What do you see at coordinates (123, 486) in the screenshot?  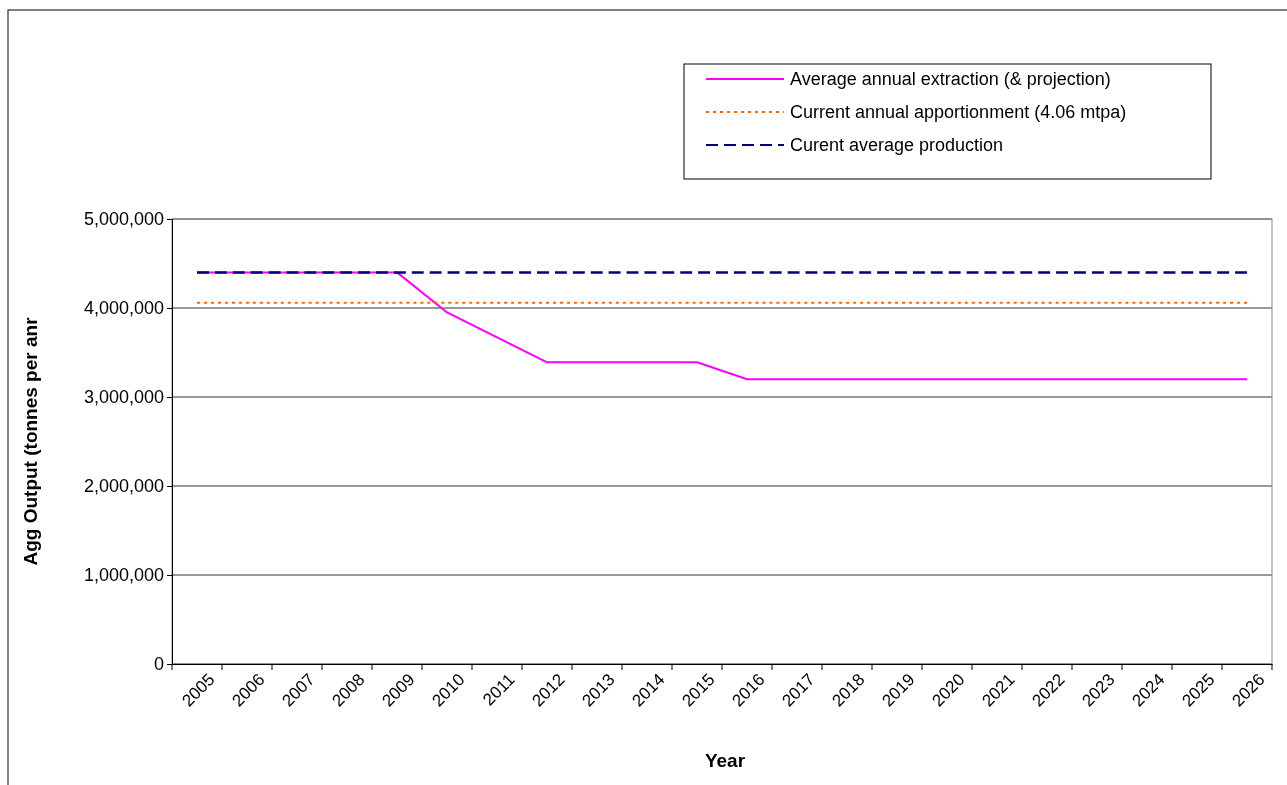 I see `y-tick-label: 2,000,000` at bounding box center [123, 486].